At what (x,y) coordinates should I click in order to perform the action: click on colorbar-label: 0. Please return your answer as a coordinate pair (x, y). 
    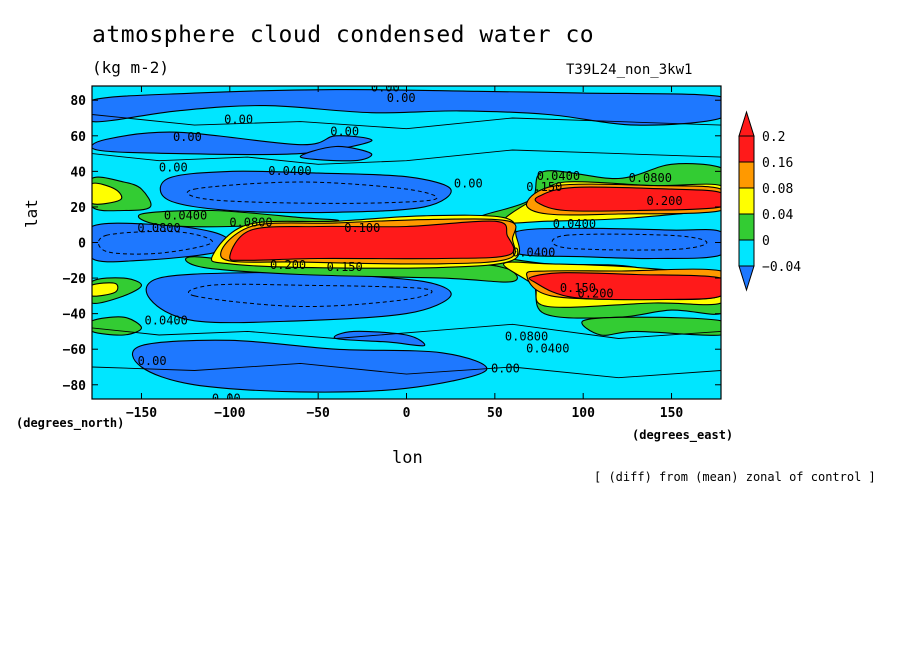
    Looking at the image, I should click on (766, 241).